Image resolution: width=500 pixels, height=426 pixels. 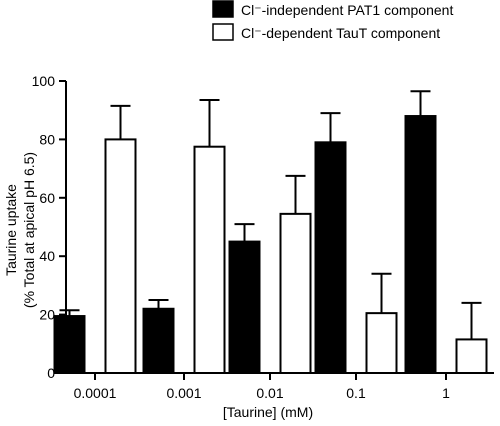 I want to click on bar-series-2-0.01, so click(x=295, y=293).